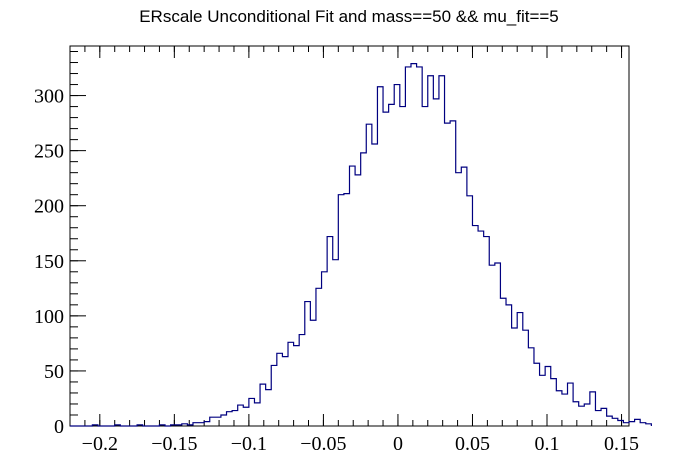 The image size is (698, 474). I want to click on x-tick-label: 0.1, so click(547, 444).